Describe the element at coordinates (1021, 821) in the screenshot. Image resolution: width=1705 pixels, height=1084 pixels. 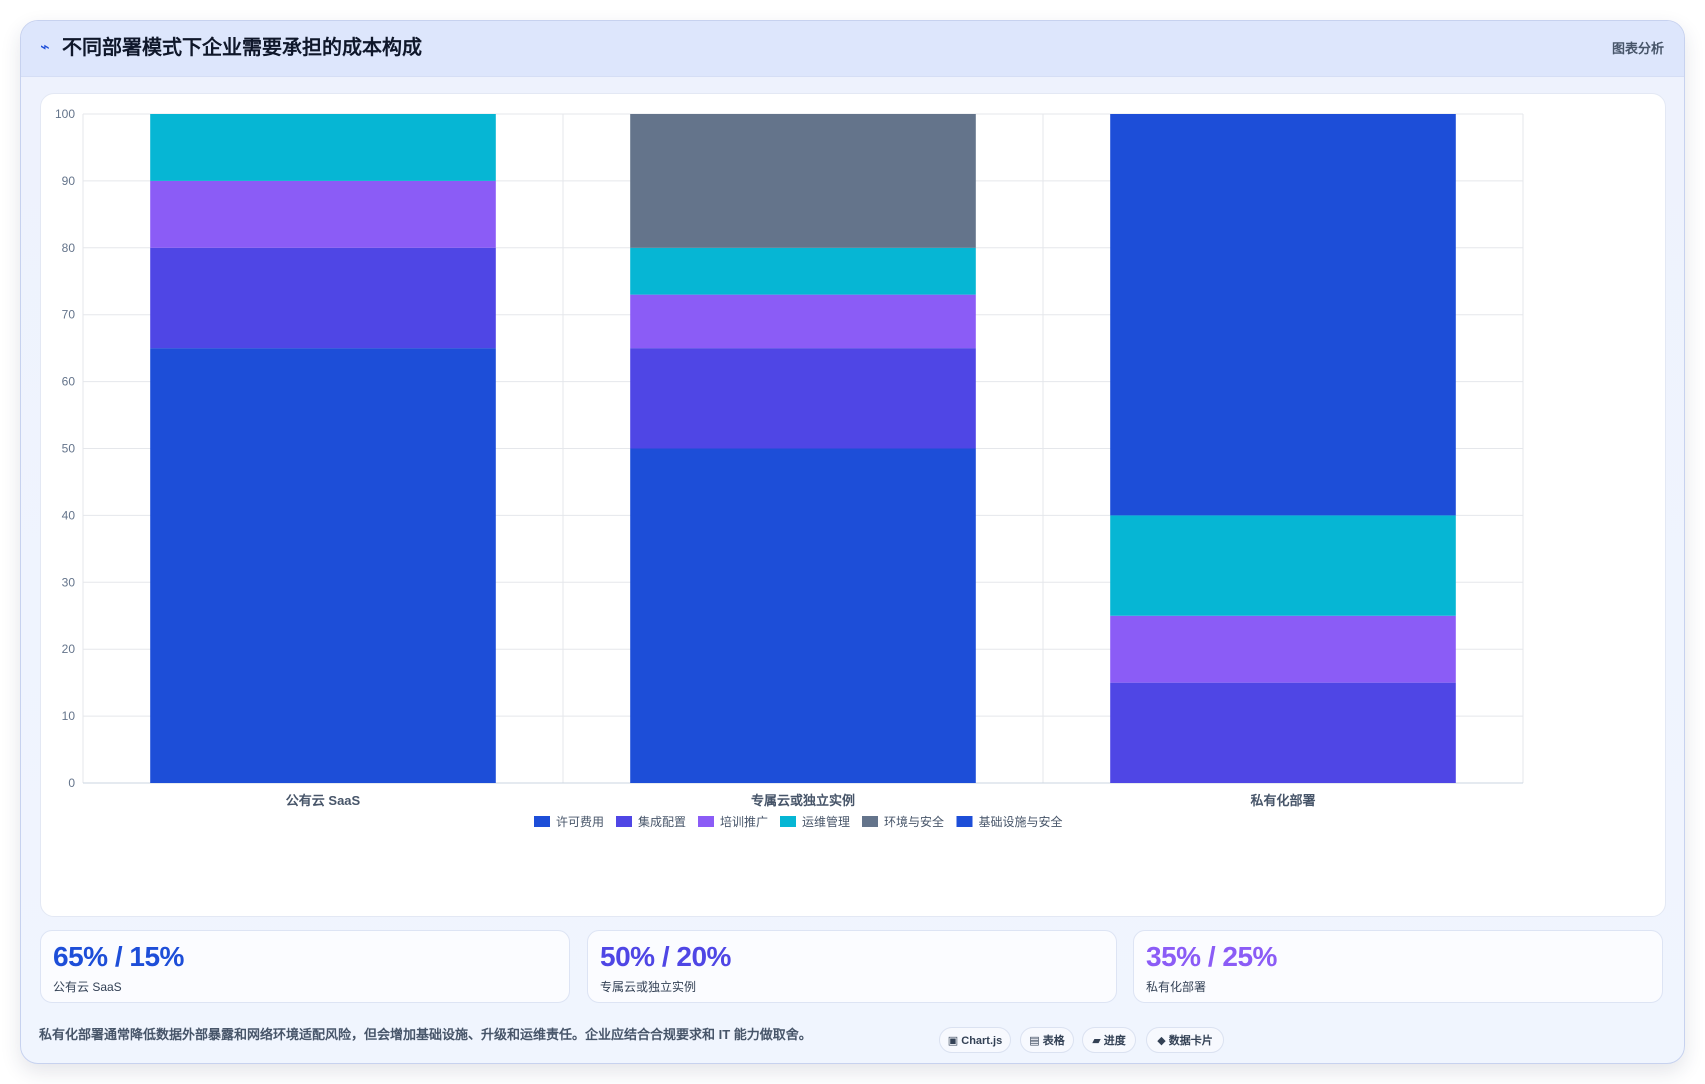
I see `legend-label: 基础设施与安全` at that location.